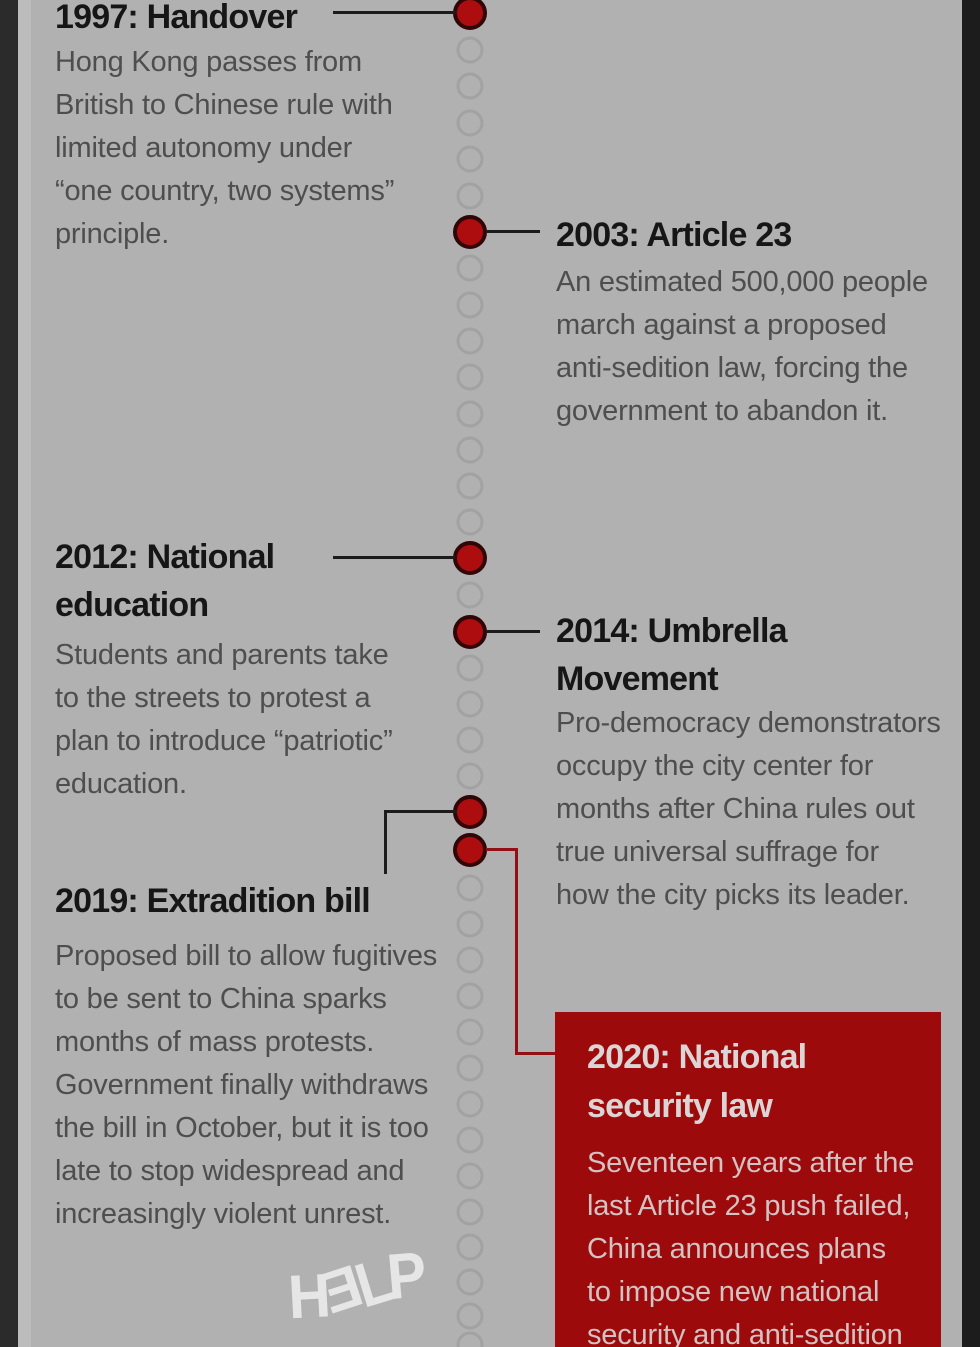 The height and width of the screenshot is (1347, 980). Describe the element at coordinates (672, 655) in the screenshot. I see `event-title-2014: 2014: Umbrella Movement` at that location.